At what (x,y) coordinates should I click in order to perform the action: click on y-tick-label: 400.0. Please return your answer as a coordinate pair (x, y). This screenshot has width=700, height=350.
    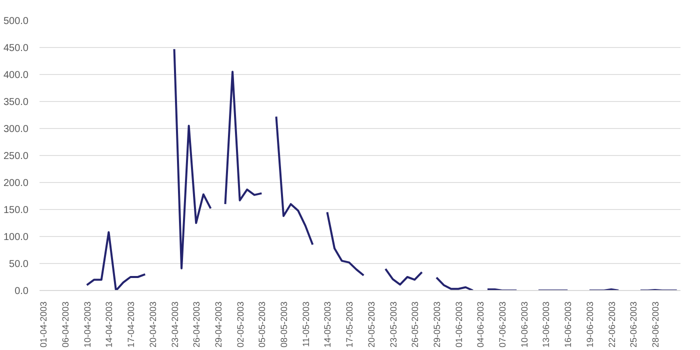
    Looking at the image, I should click on (16, 75).